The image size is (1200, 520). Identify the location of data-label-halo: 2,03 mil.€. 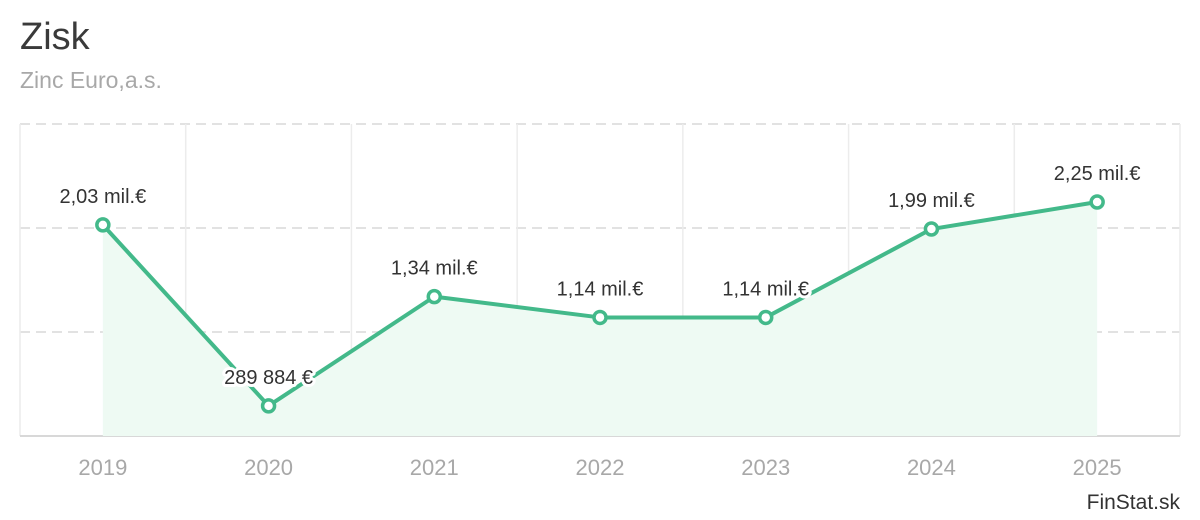
(102, 197).